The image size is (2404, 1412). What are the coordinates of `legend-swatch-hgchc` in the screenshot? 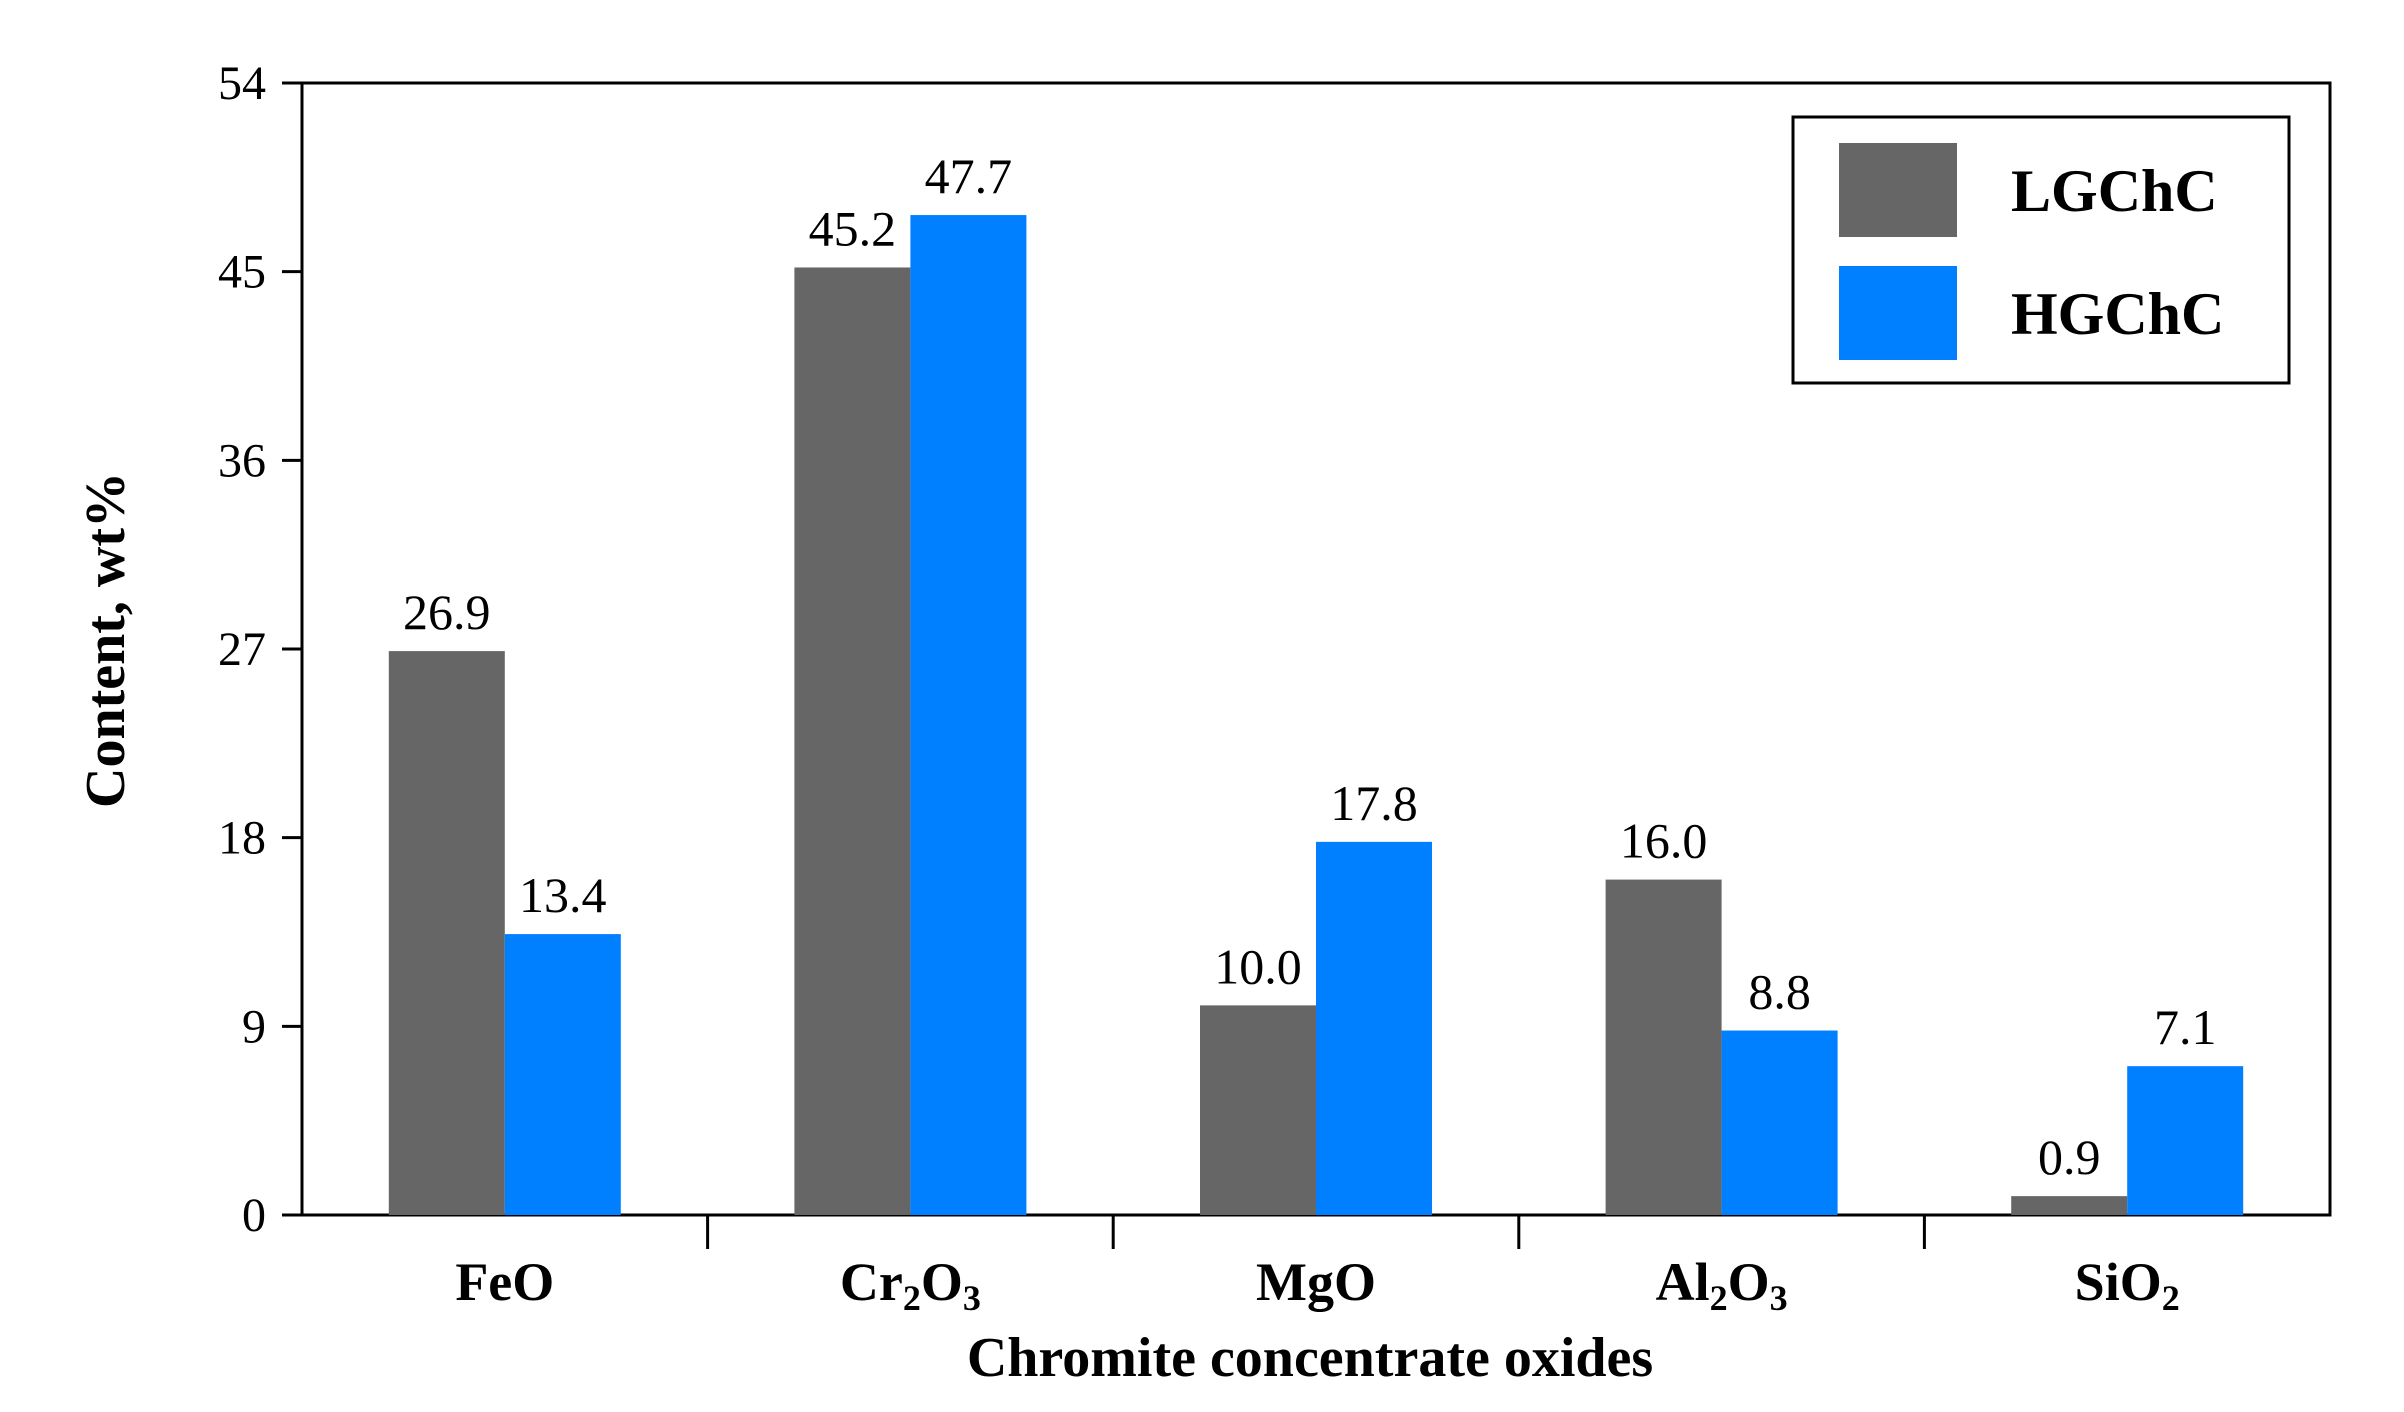 It's located at (1898, 313).